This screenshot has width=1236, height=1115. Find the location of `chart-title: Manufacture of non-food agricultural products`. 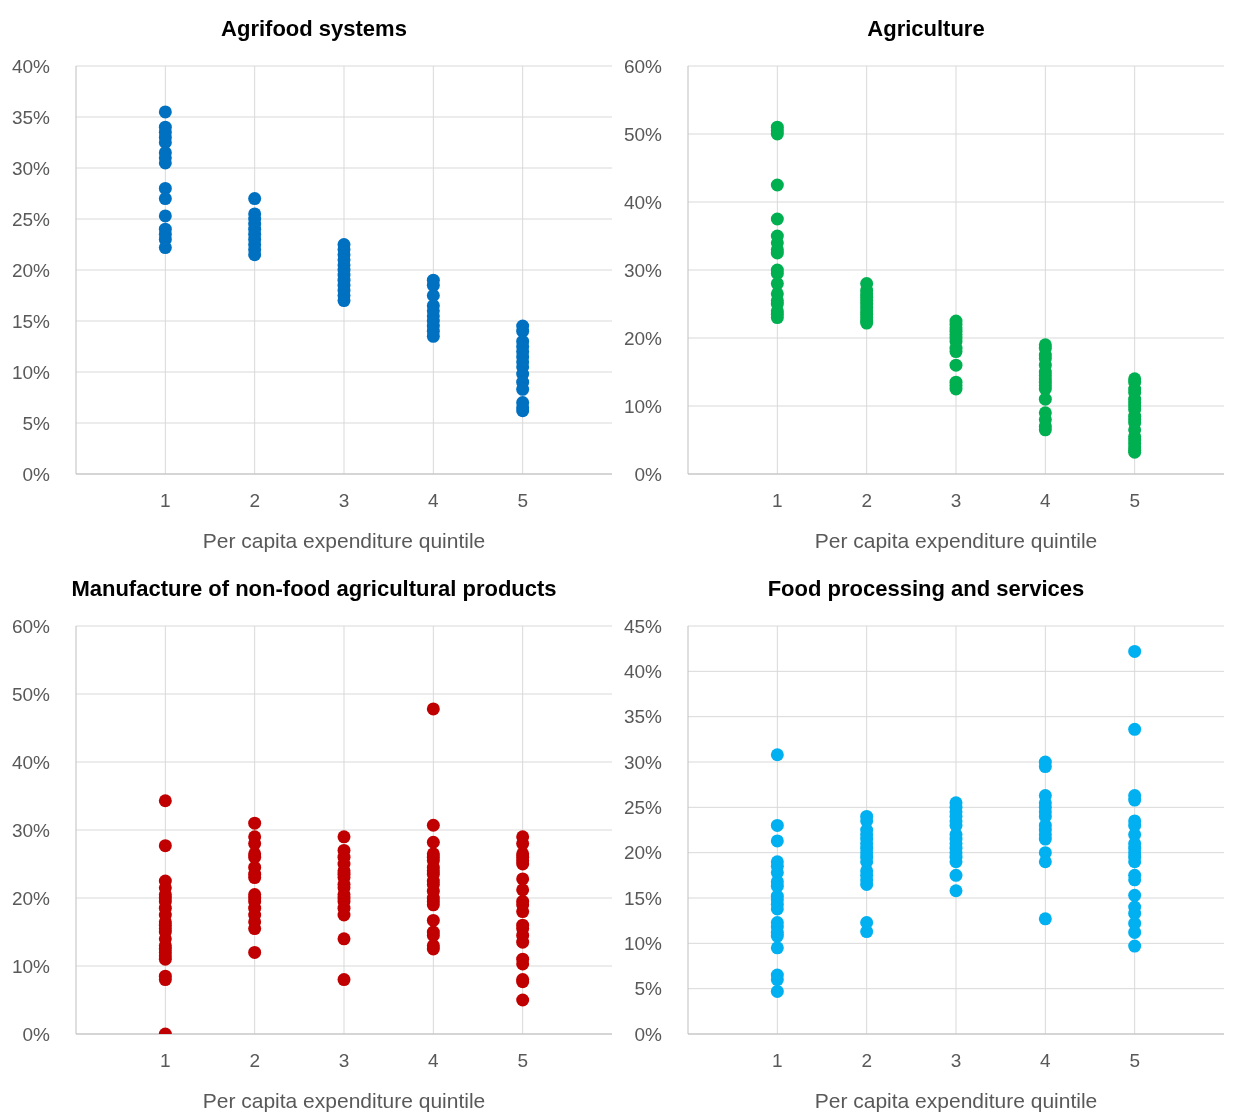

chart-title: Manufacture of non-food agricultural products is located at coordinates (314, 589).